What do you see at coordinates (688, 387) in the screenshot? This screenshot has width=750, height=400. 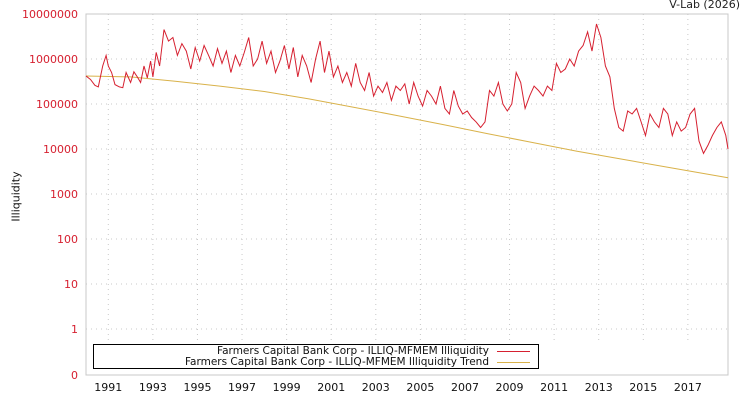 I see `x-tick-label: 2017` at bounding box center [688, 387].